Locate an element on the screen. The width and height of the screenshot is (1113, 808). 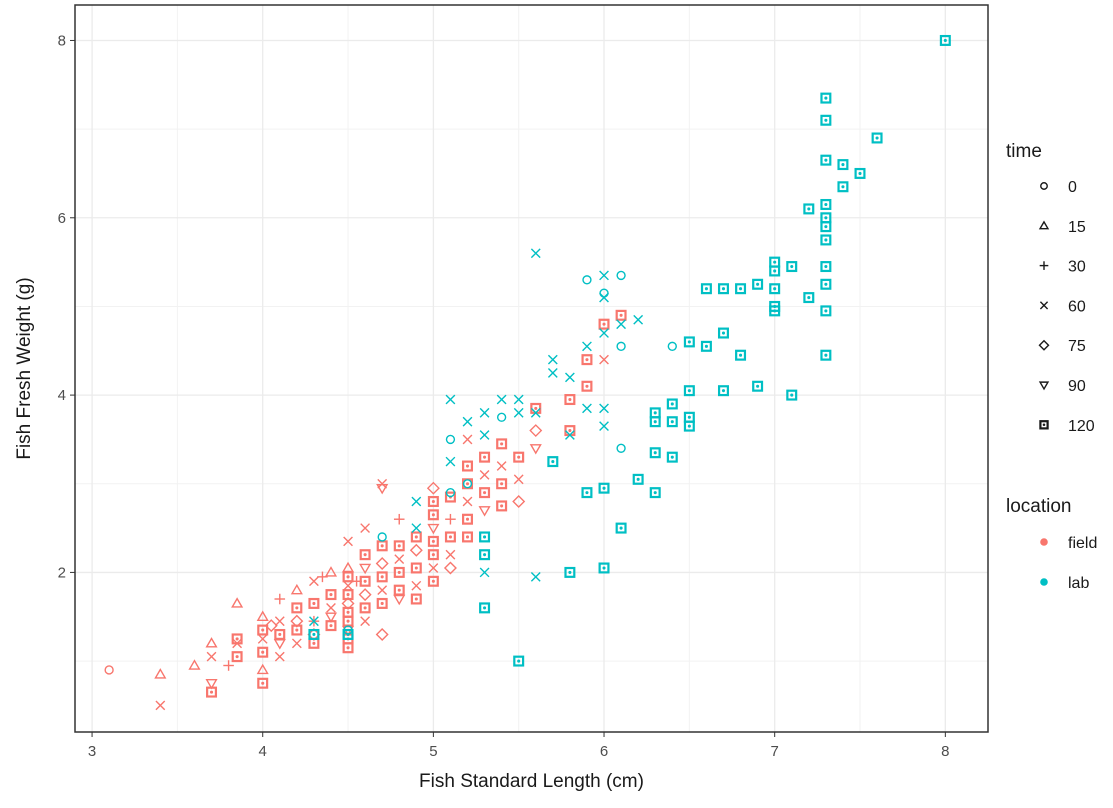
legend-key-cross is located at coordinates (1044, 305).